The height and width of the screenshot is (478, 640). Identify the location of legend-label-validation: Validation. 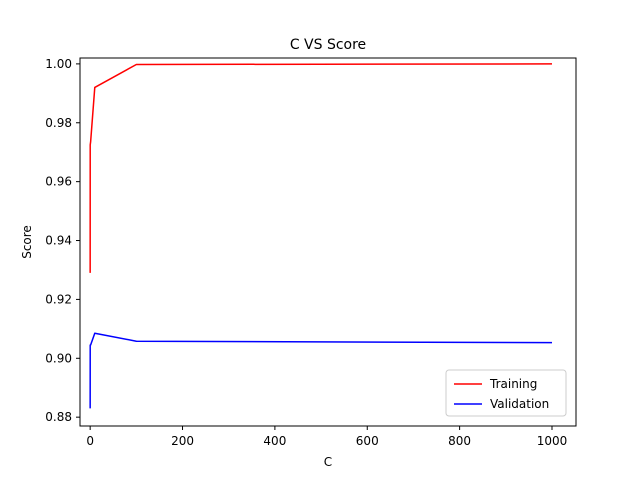
(519, 404).